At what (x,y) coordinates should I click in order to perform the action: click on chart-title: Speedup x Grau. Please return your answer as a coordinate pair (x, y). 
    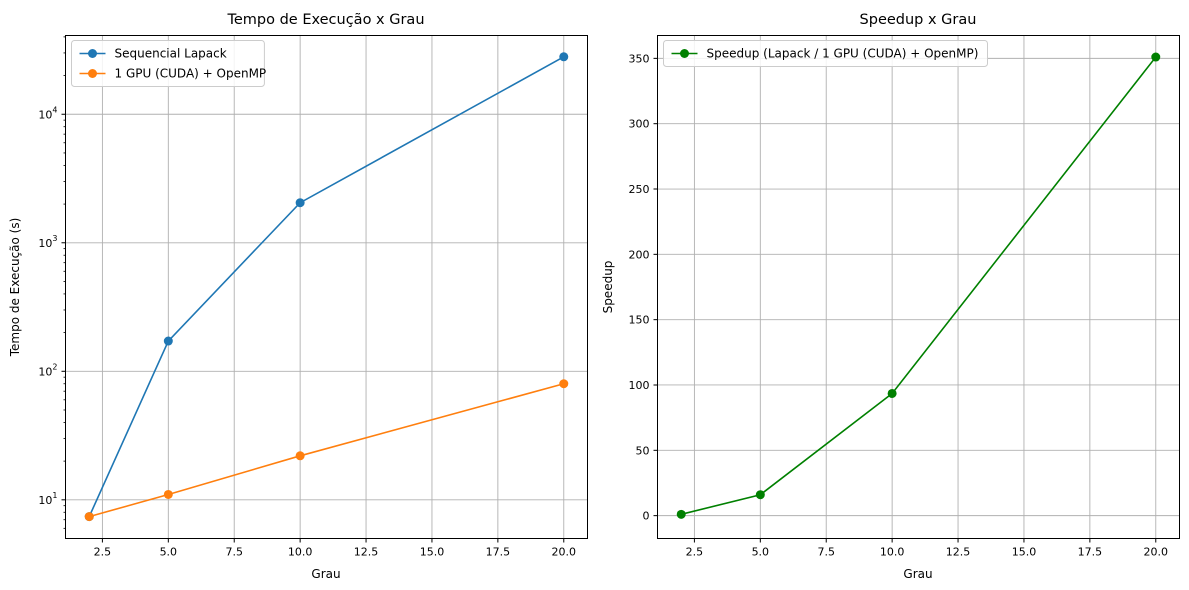
    Looking at the image, I should click on (918, 20).